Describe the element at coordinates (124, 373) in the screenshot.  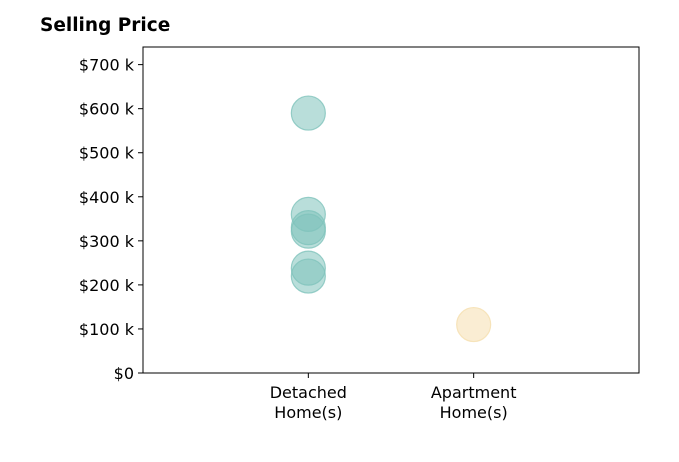
I see `y-tick-label: $0` at that location.